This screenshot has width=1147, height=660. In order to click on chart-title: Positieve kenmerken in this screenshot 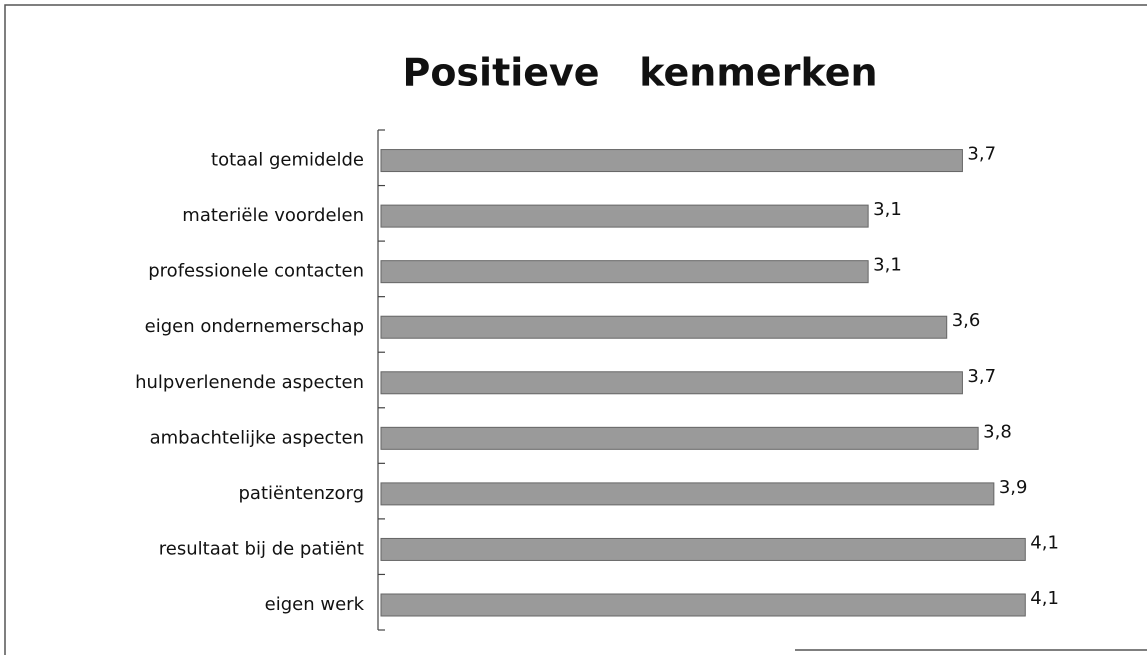, I will do `click(639, 73)`.